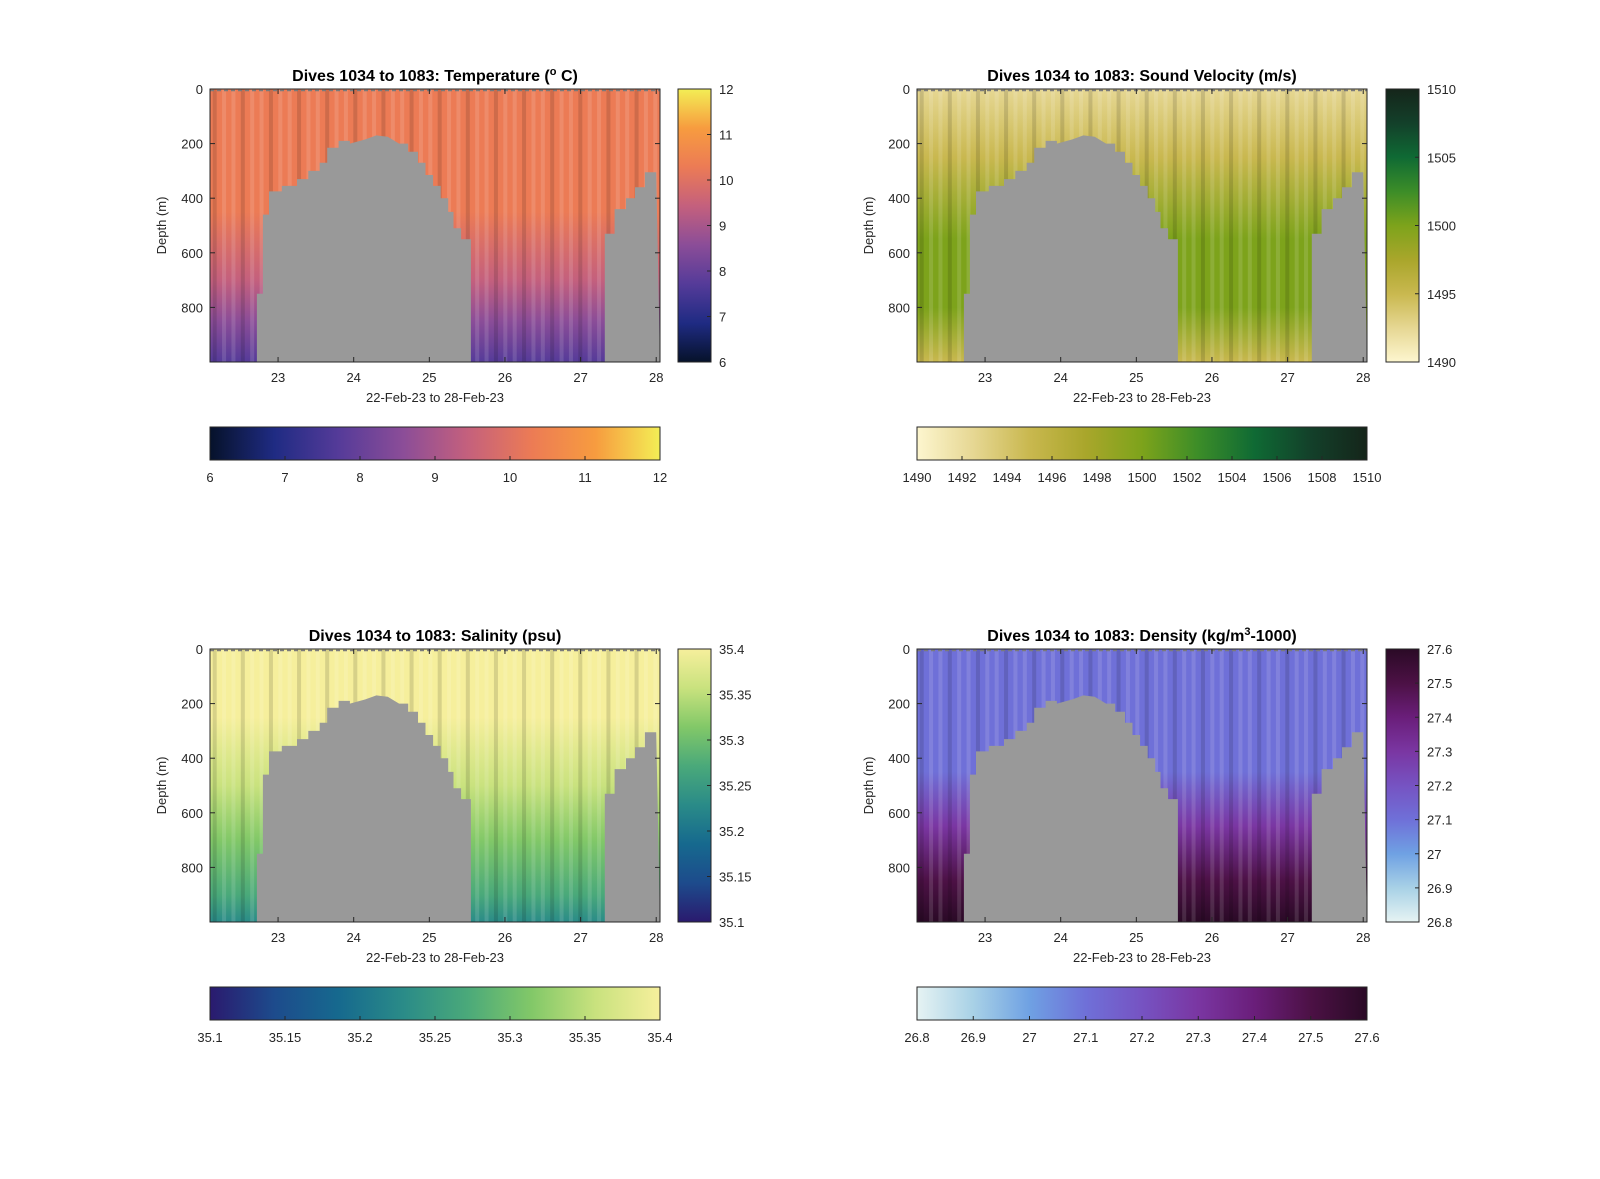  I want to click on colorbar-tick-label: 8, so click(359, 477).